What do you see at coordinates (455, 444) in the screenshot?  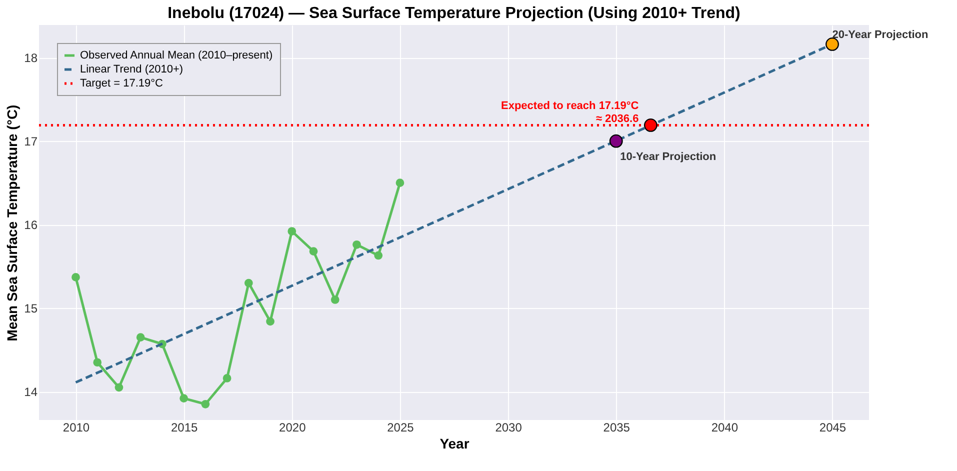 I see `x-axis-title: Year` at bounding box center [455, 444].